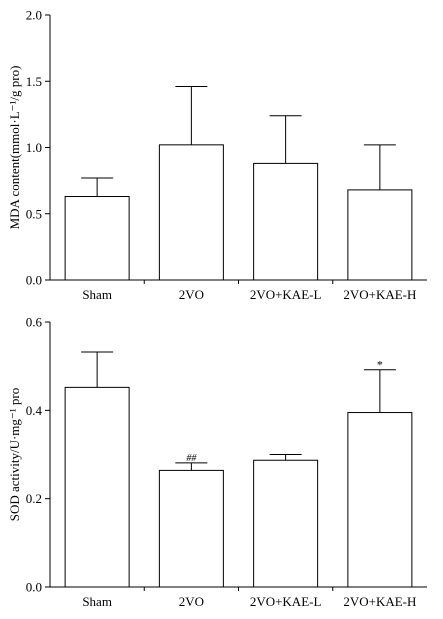 This screenshot has height=619, width=443. I want to click on y-tick-label: 0.6, so click(34, 322).